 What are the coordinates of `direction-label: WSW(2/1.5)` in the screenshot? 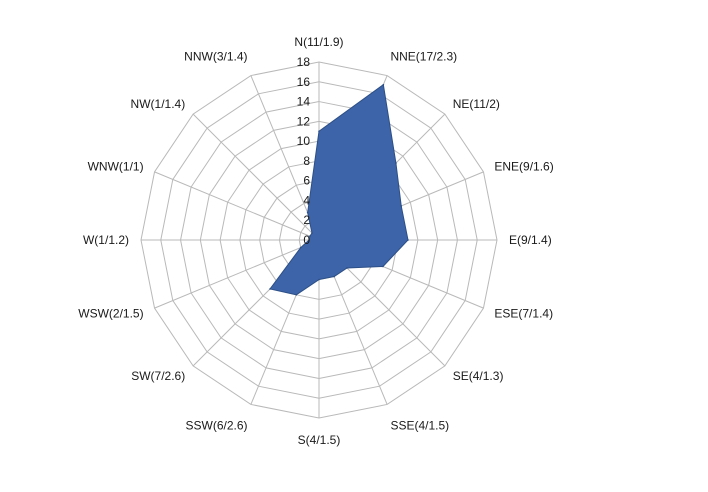 It's located at (110, 313).